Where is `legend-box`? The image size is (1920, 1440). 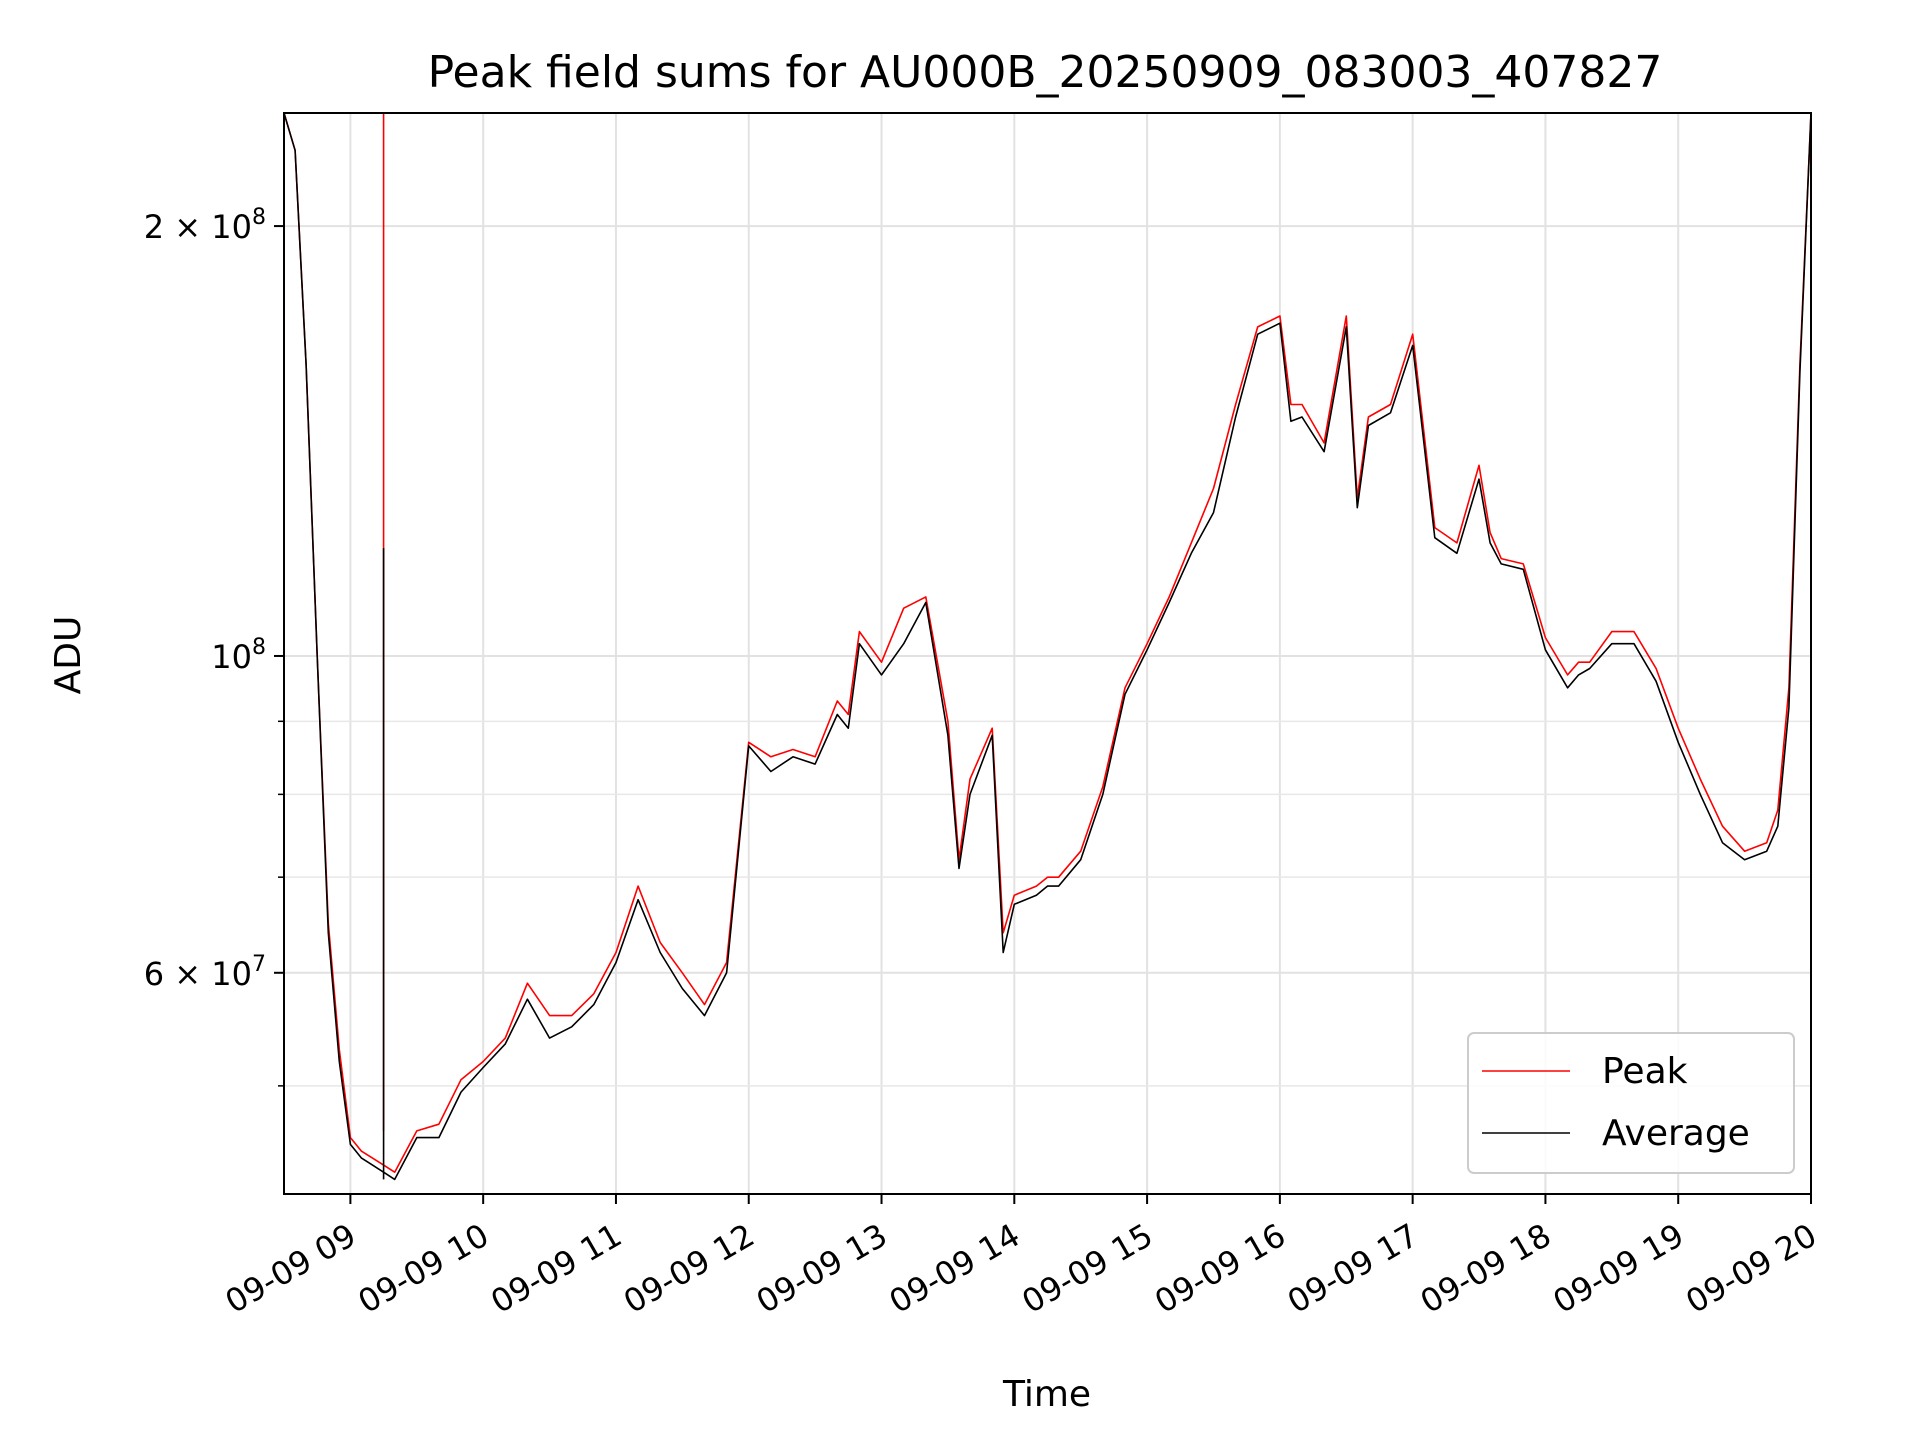
legend-box is located at coordinates (1631, 1103).